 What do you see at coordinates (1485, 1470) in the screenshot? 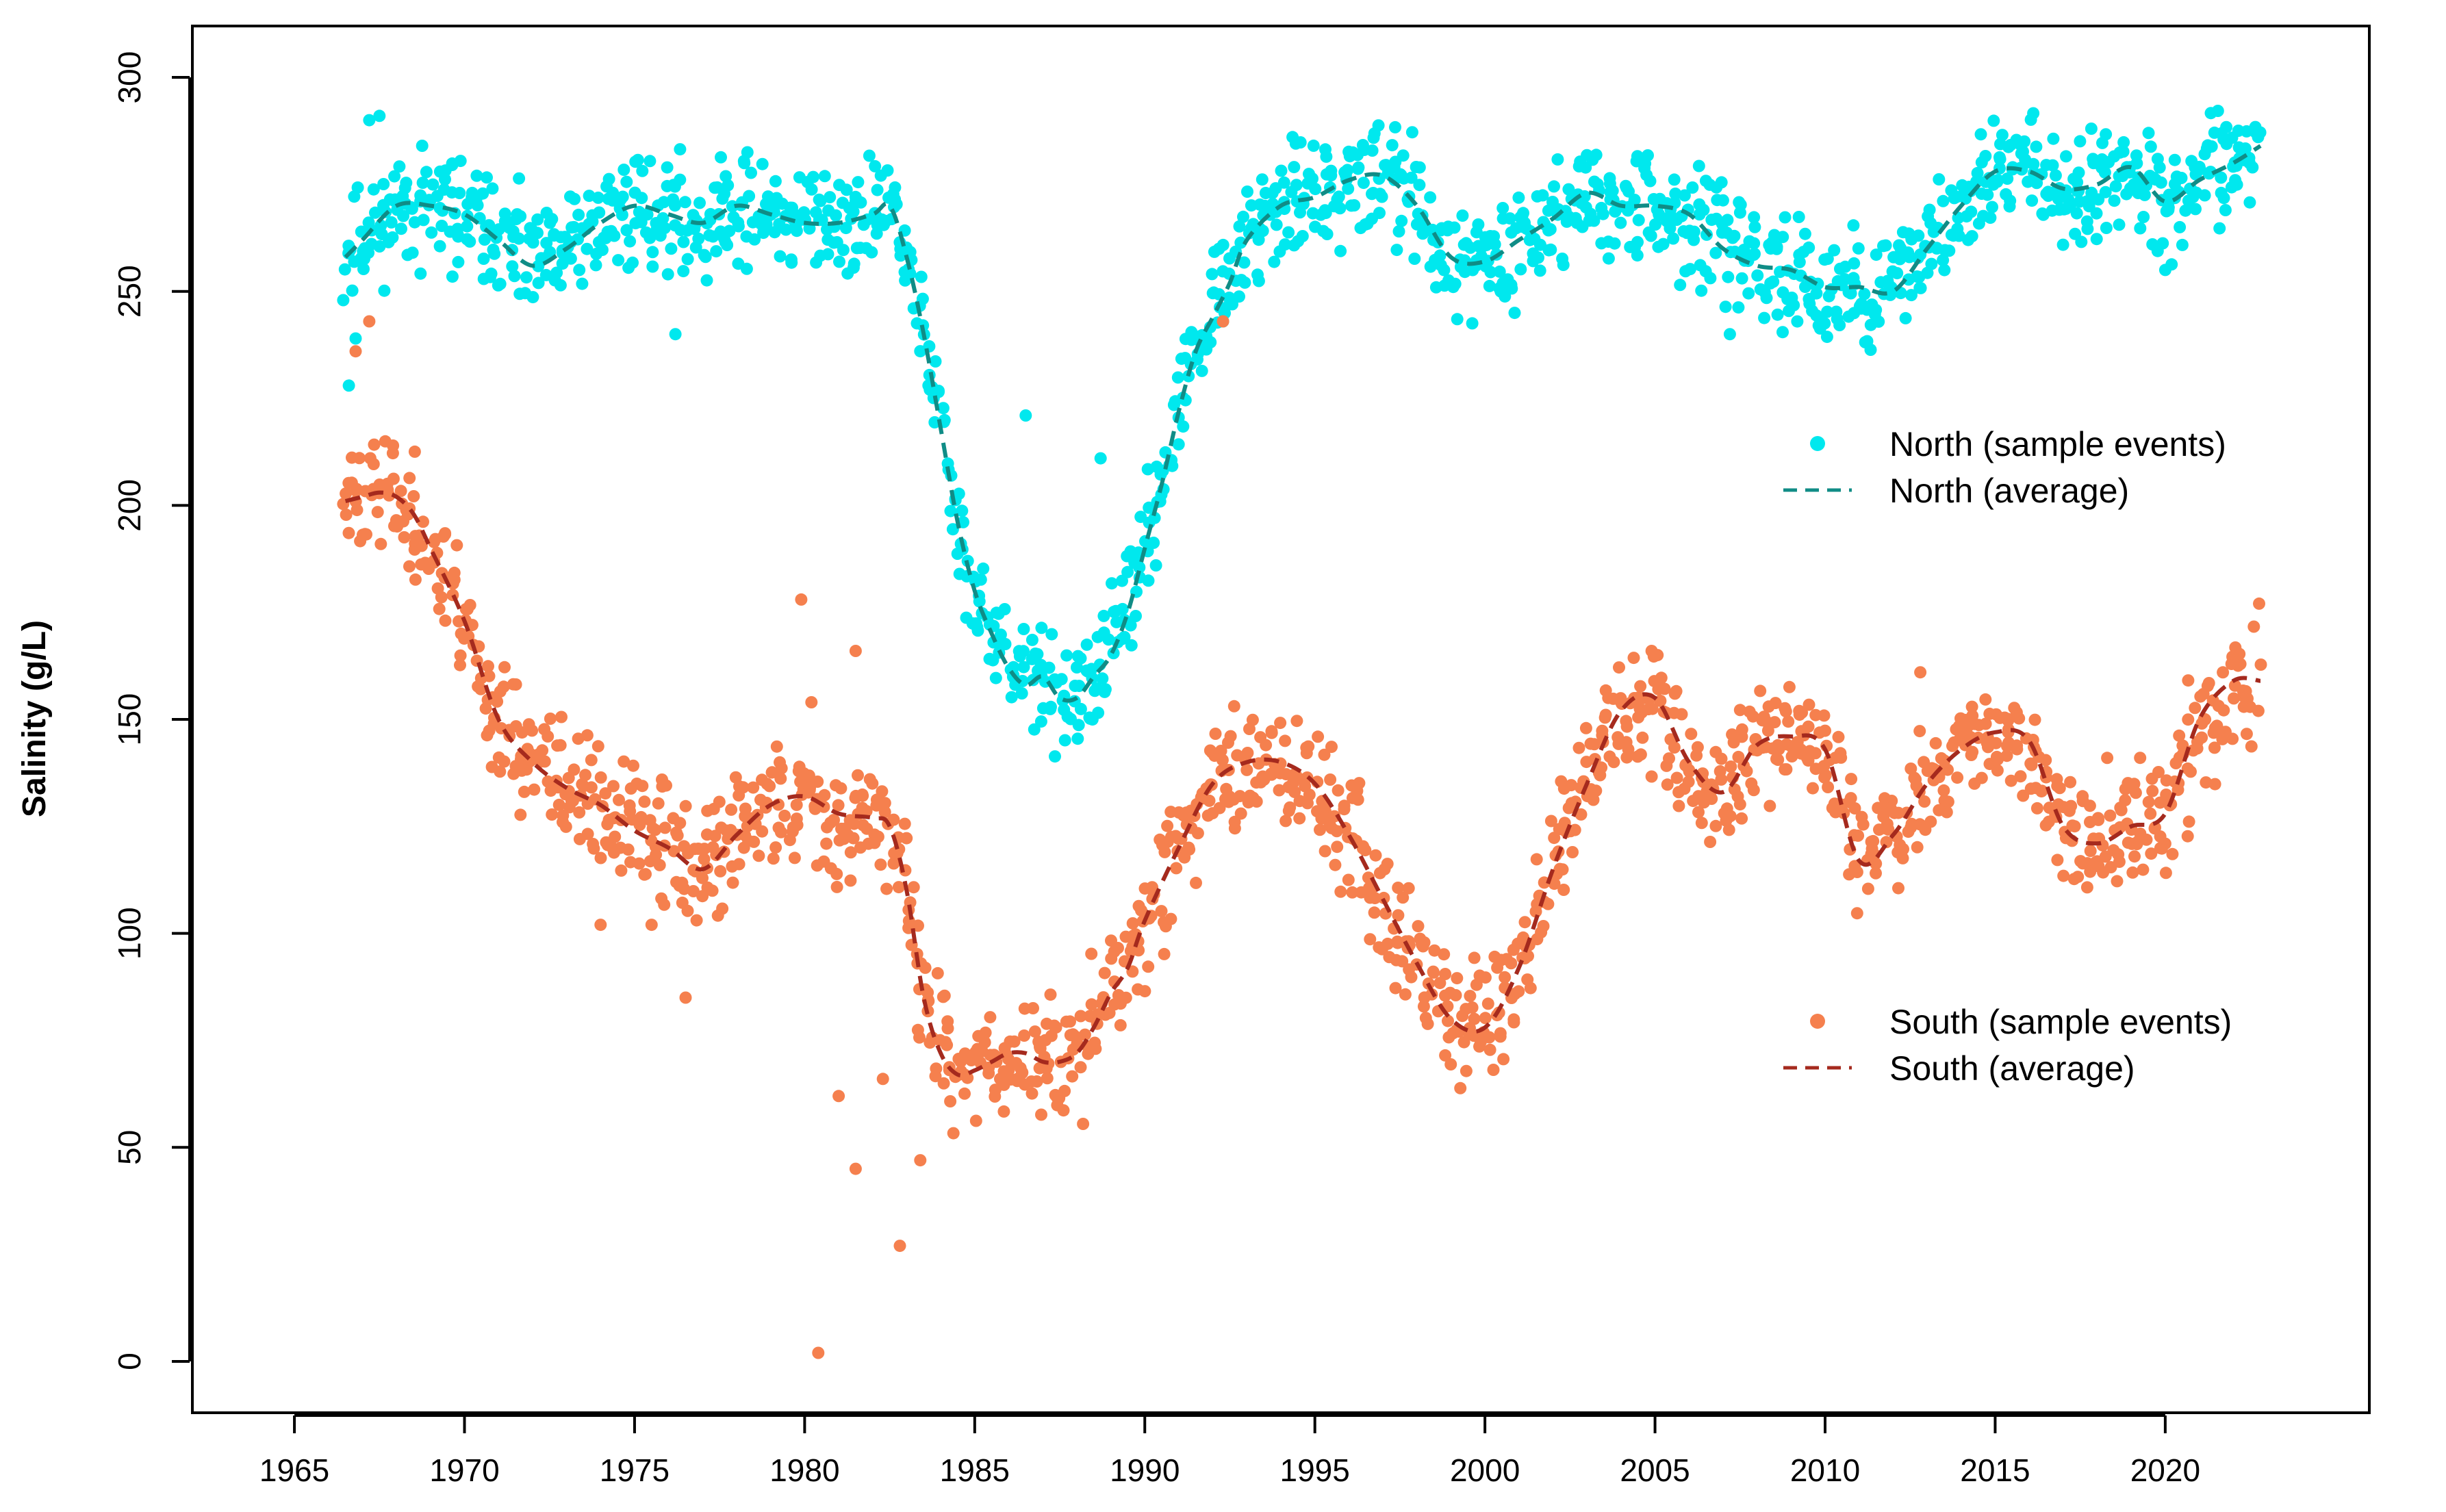
I see `x-tick-label: 2000` at bounding box center [1485, 1470].